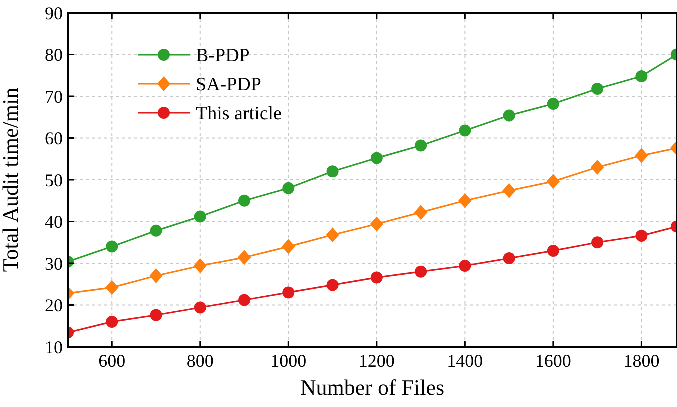 The width and height of the screenshot is (677, 407). I want to click on x-tick-label: 1000, so click(288, 361).